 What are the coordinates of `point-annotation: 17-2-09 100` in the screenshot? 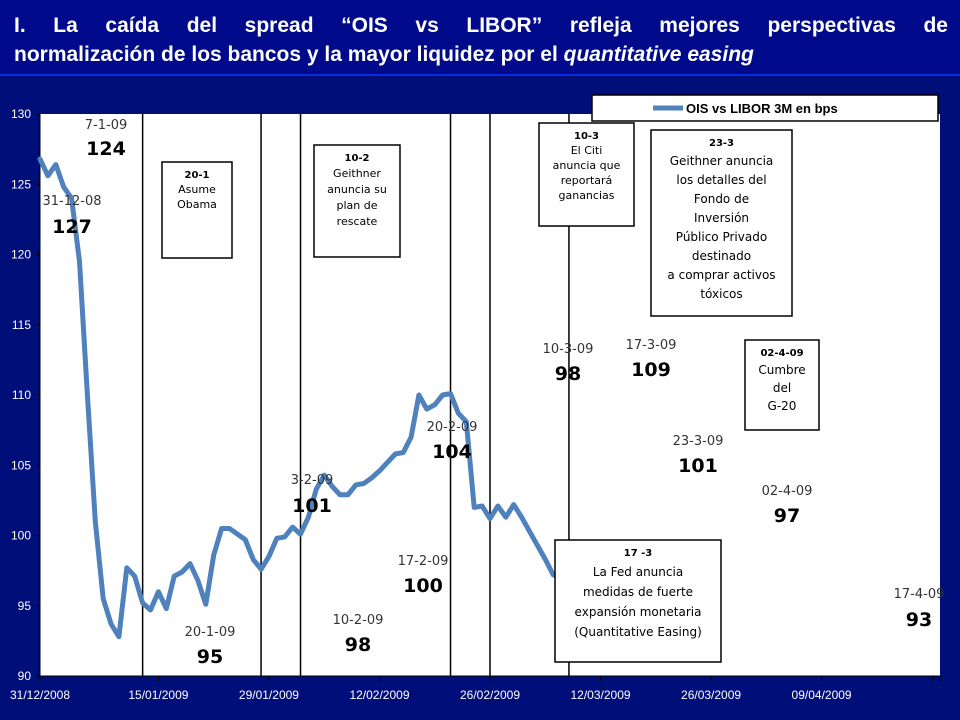 It's located at (423, 575).